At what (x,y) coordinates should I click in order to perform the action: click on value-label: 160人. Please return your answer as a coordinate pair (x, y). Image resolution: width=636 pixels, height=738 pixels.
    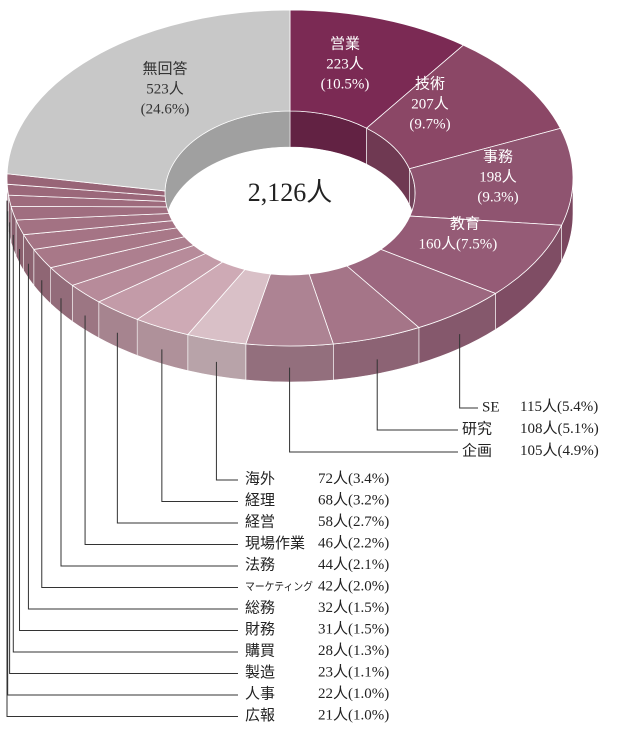
    Looking at the image, I should click on (437, 243).